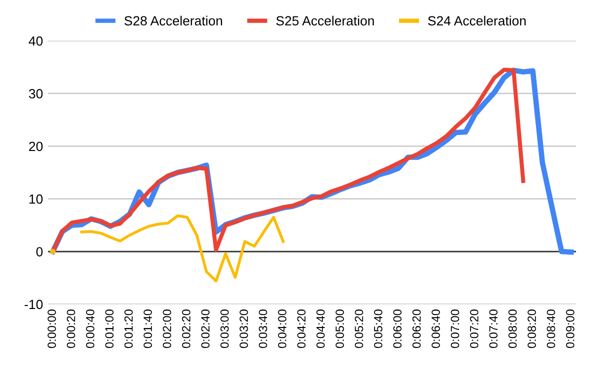 This screenshot has height=371, width=600. I want to click on x-tick-label: 0:05:20, so click(359, 329).